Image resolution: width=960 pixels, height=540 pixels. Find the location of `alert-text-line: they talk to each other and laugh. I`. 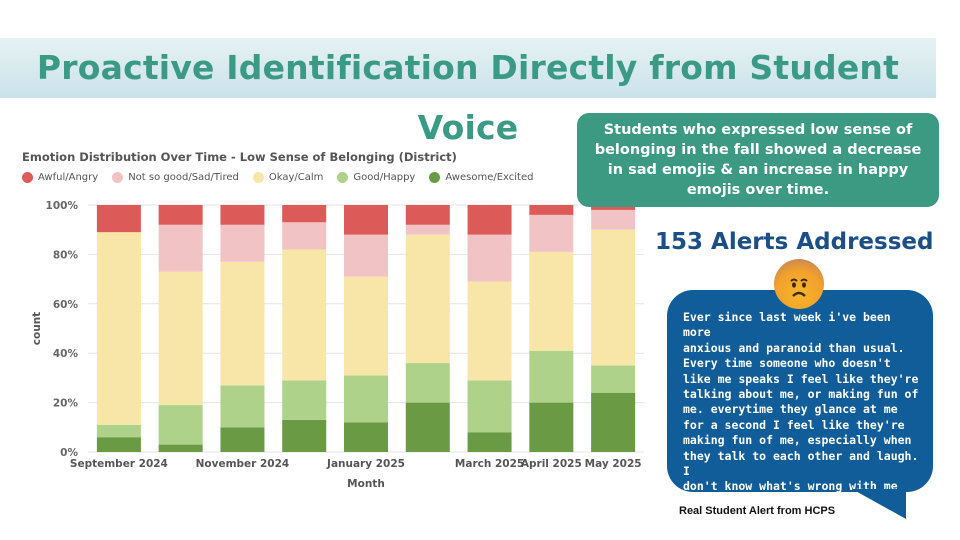

alert-text-line: they talk to each other and laugh. I is located at coordinates (801, 463).